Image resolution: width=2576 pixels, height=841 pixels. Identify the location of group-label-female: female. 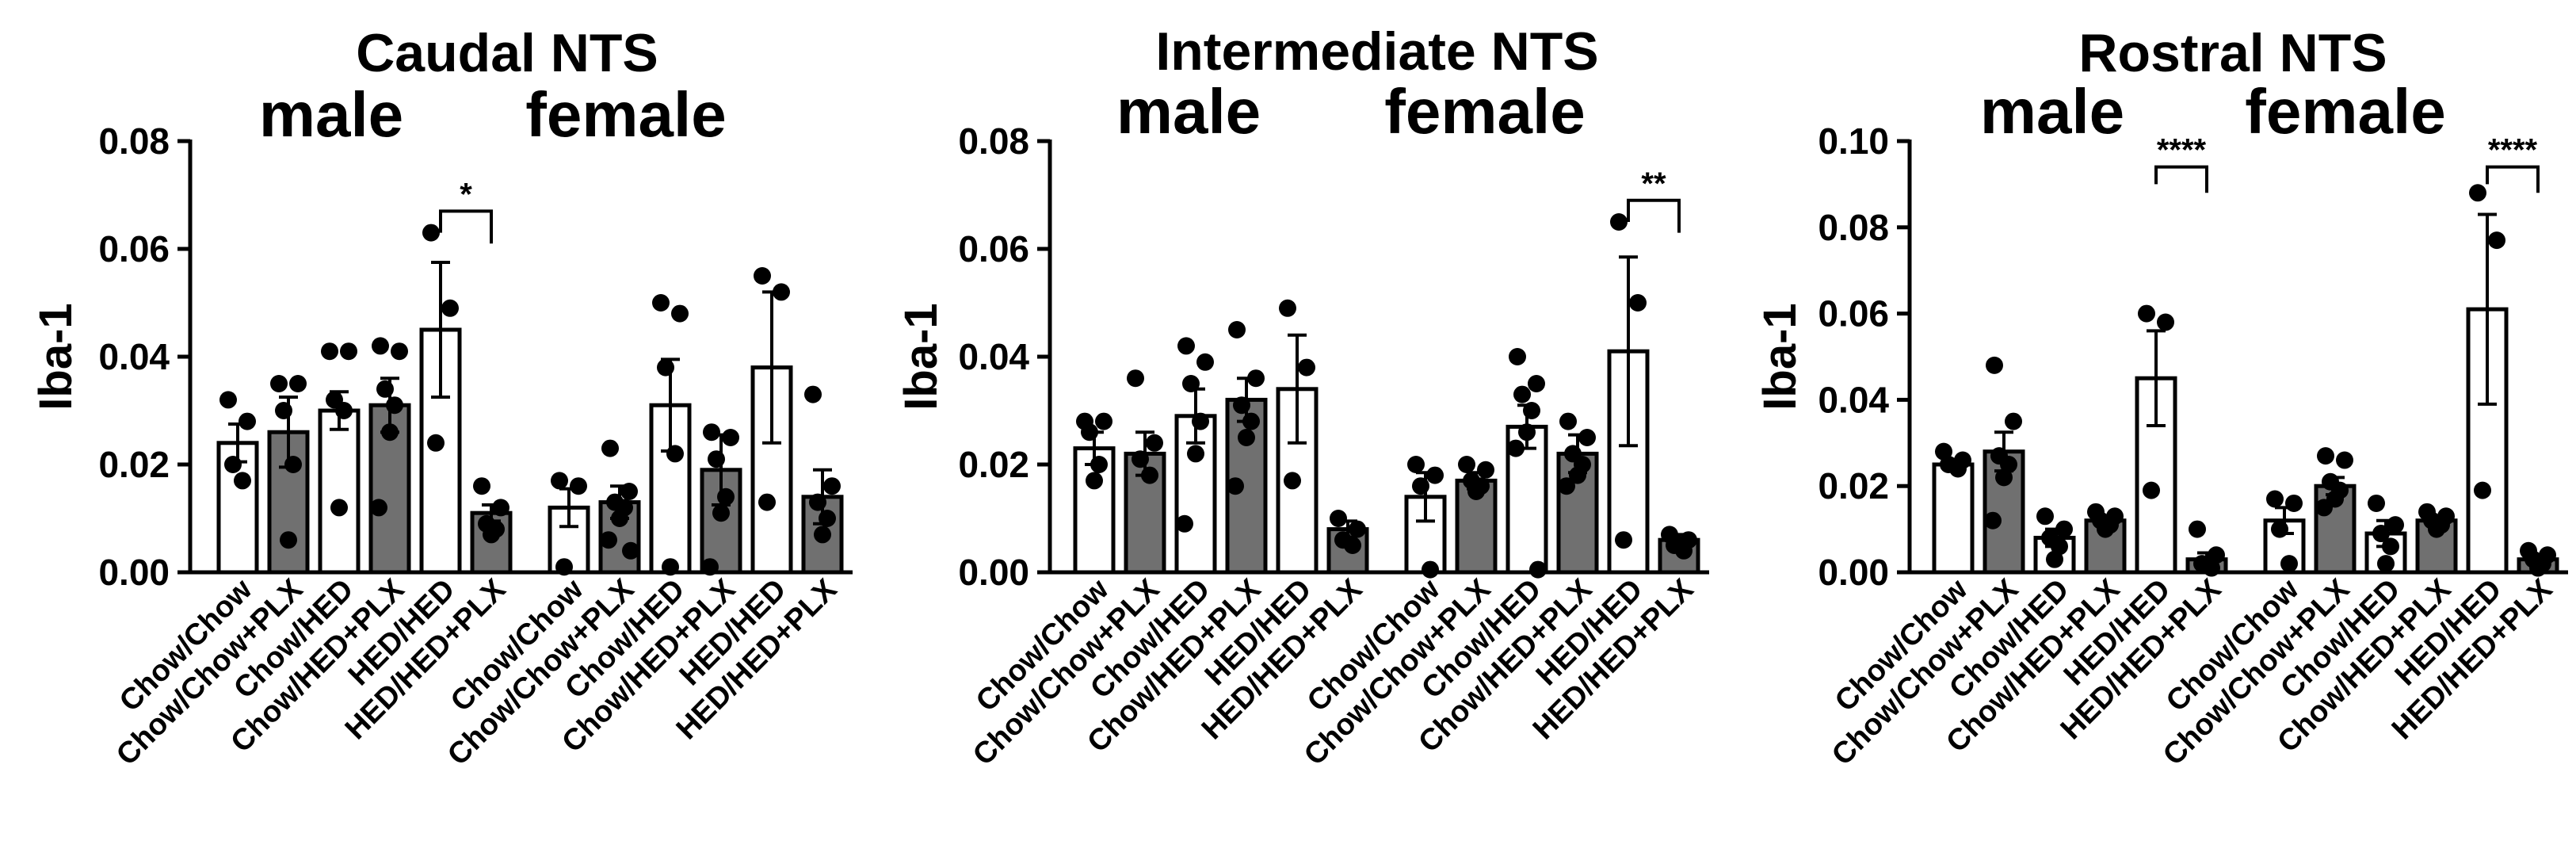
(2345, 112).